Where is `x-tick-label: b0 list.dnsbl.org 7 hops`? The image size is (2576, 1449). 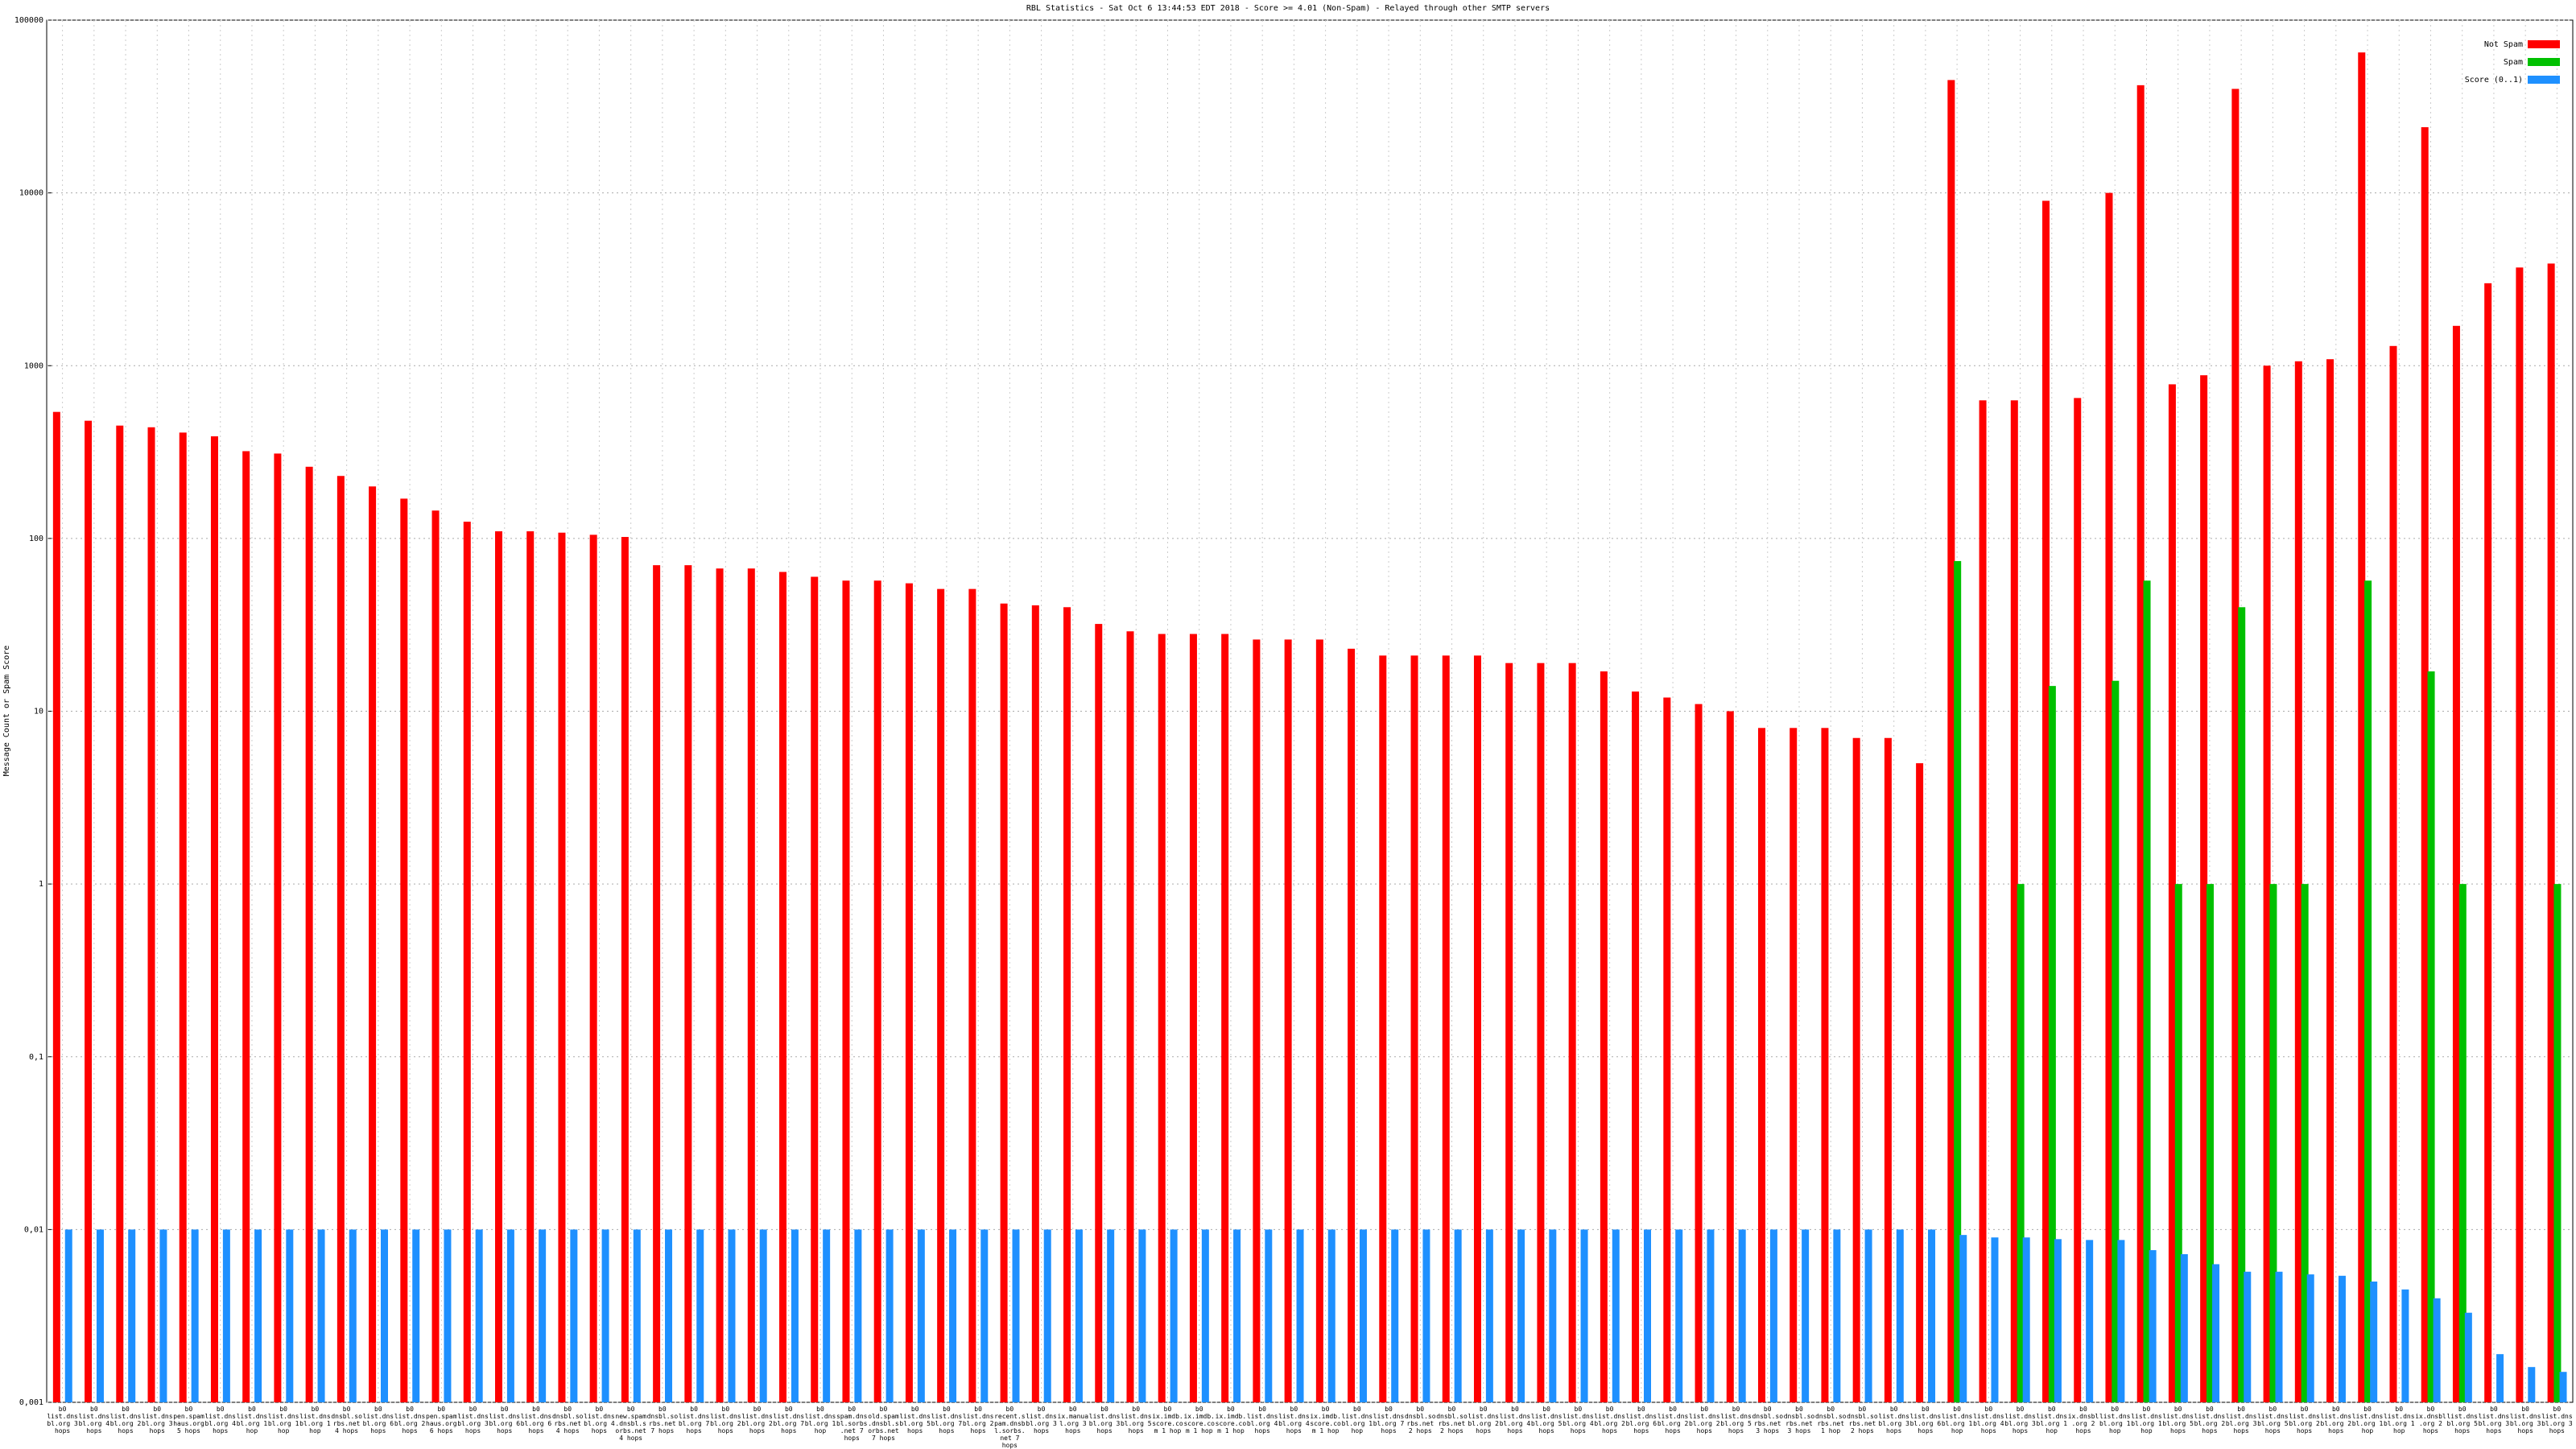
x-tick-label: b0 list.dnsbl.org 7 hops is located at coordinates (694, 1420).